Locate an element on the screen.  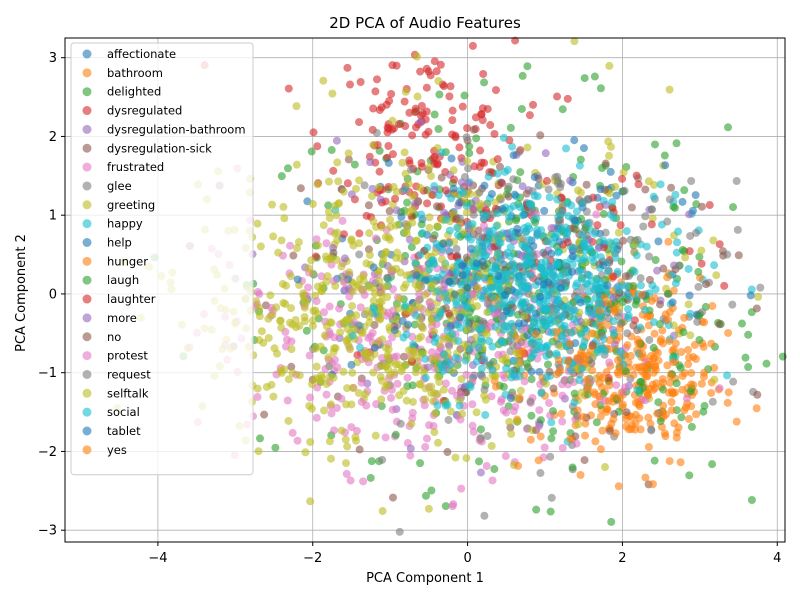
legend-marker-dysregulated is located at coordinates (87, 111).